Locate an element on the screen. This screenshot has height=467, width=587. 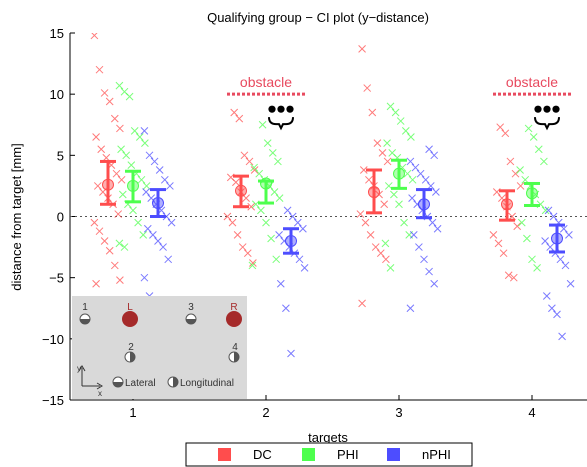
y-tick-label: −5 is located at coordinates (56, 278).